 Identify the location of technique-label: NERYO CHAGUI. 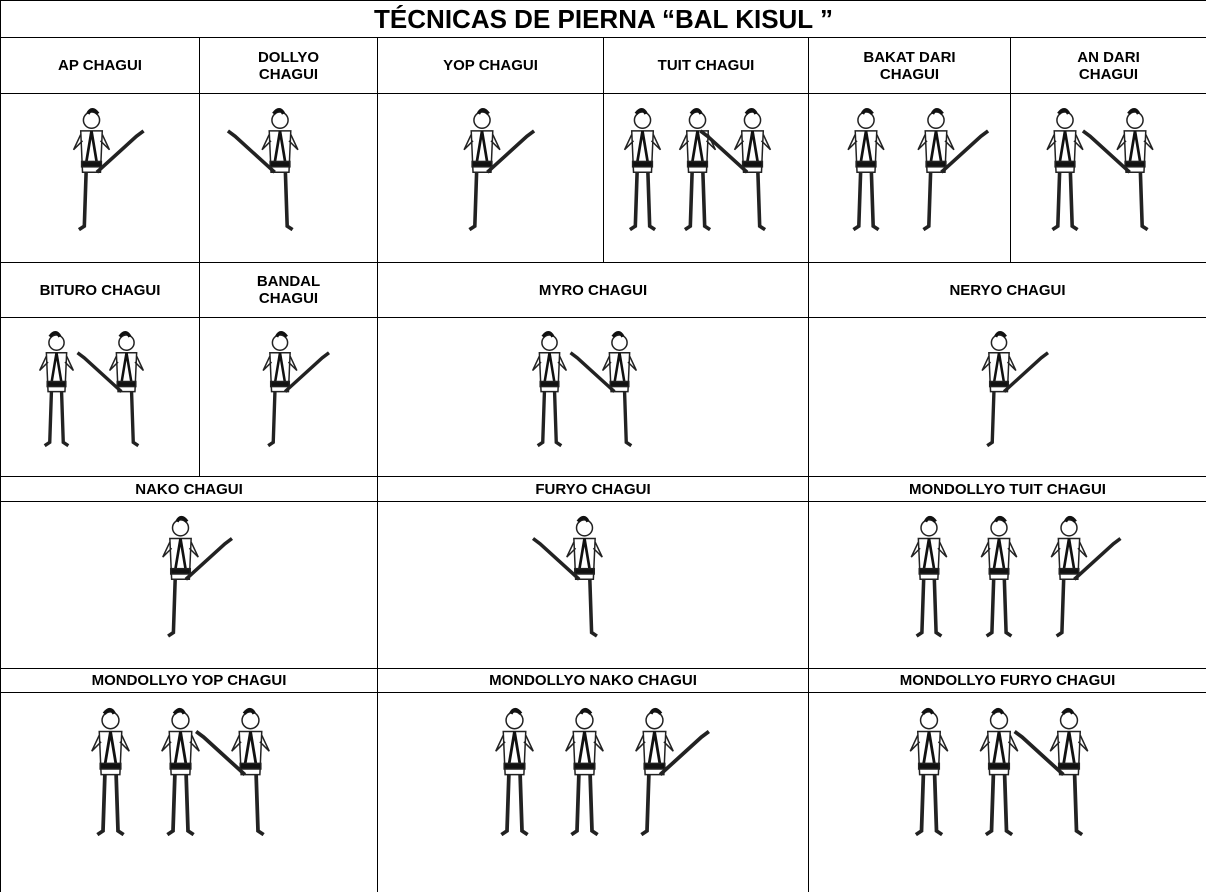
(1007, 290).